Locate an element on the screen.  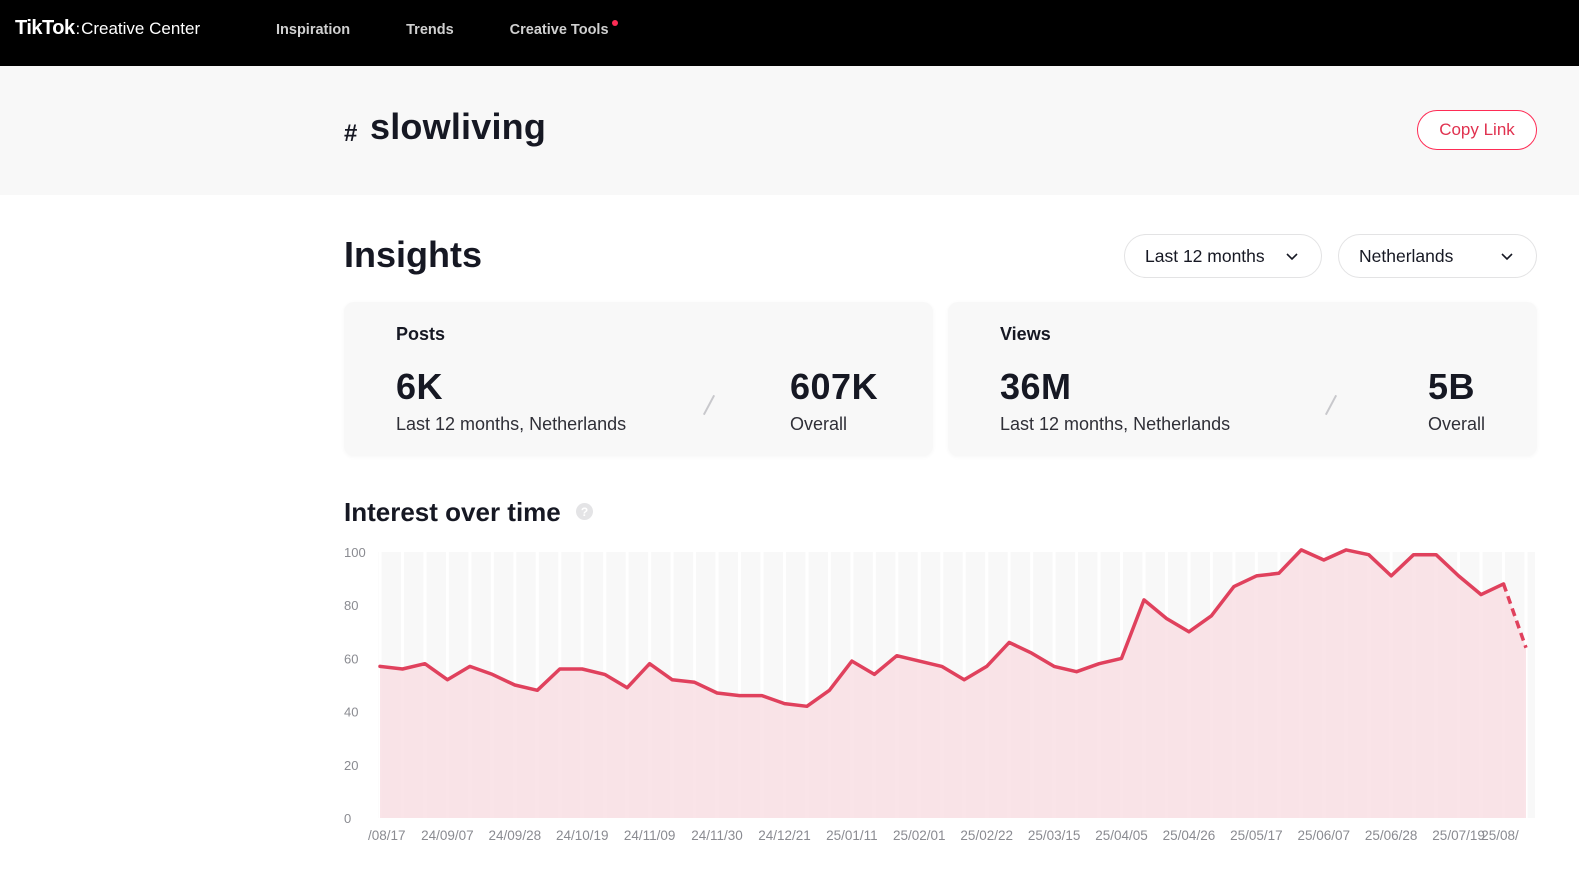
views-period-sub: Last 12 months, Netherlands is located at coordinates (1115, 424).